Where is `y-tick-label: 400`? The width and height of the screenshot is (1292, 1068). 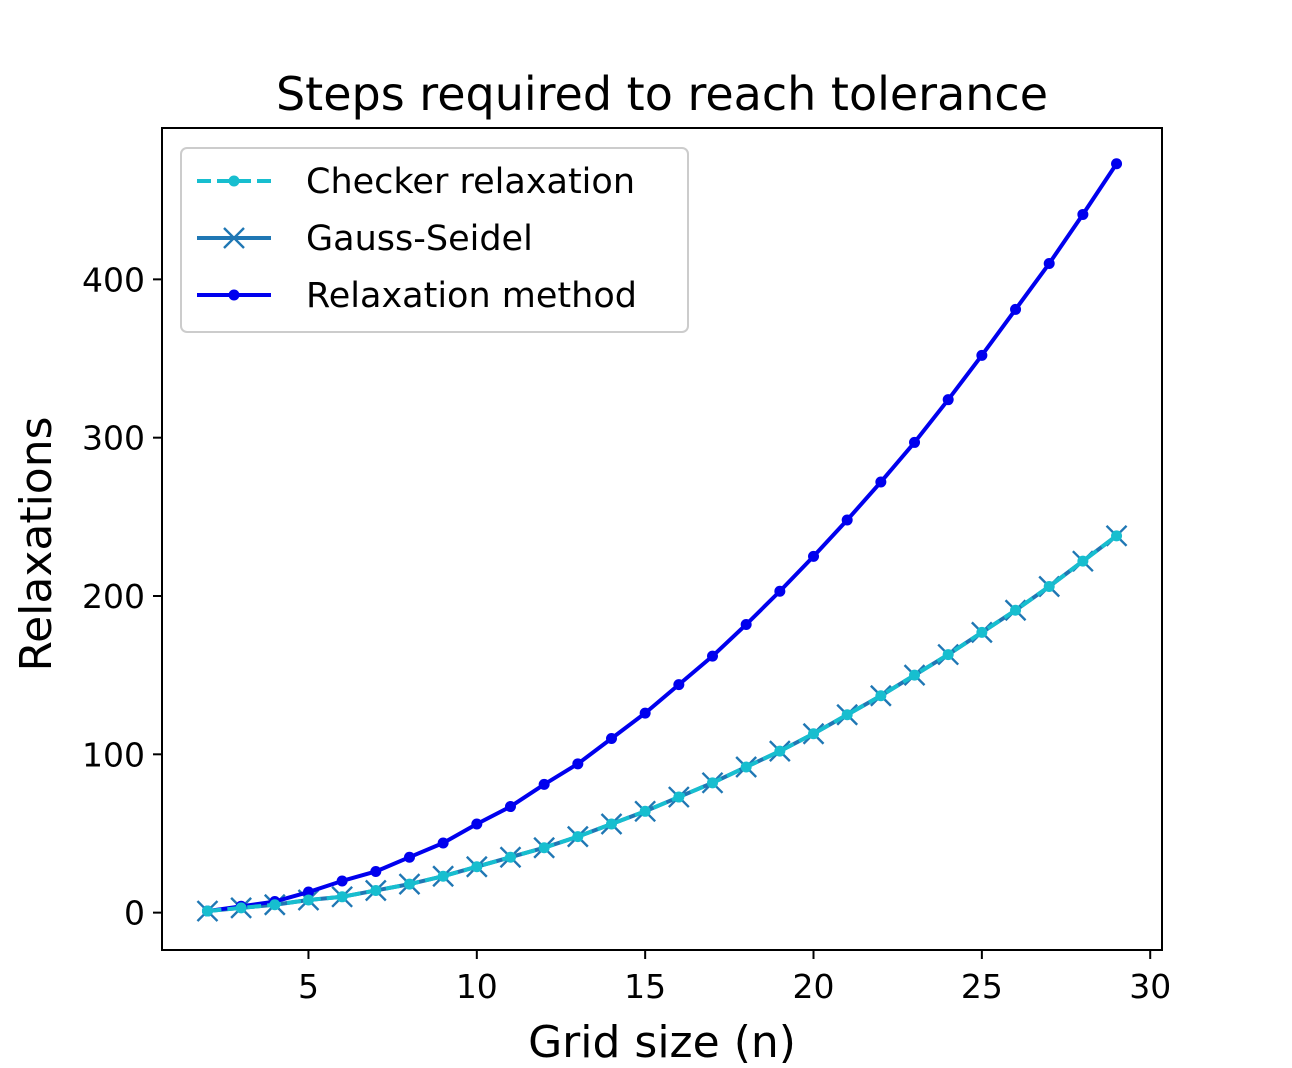 y-tick-label: 400 is located at coordinates (113, 279).